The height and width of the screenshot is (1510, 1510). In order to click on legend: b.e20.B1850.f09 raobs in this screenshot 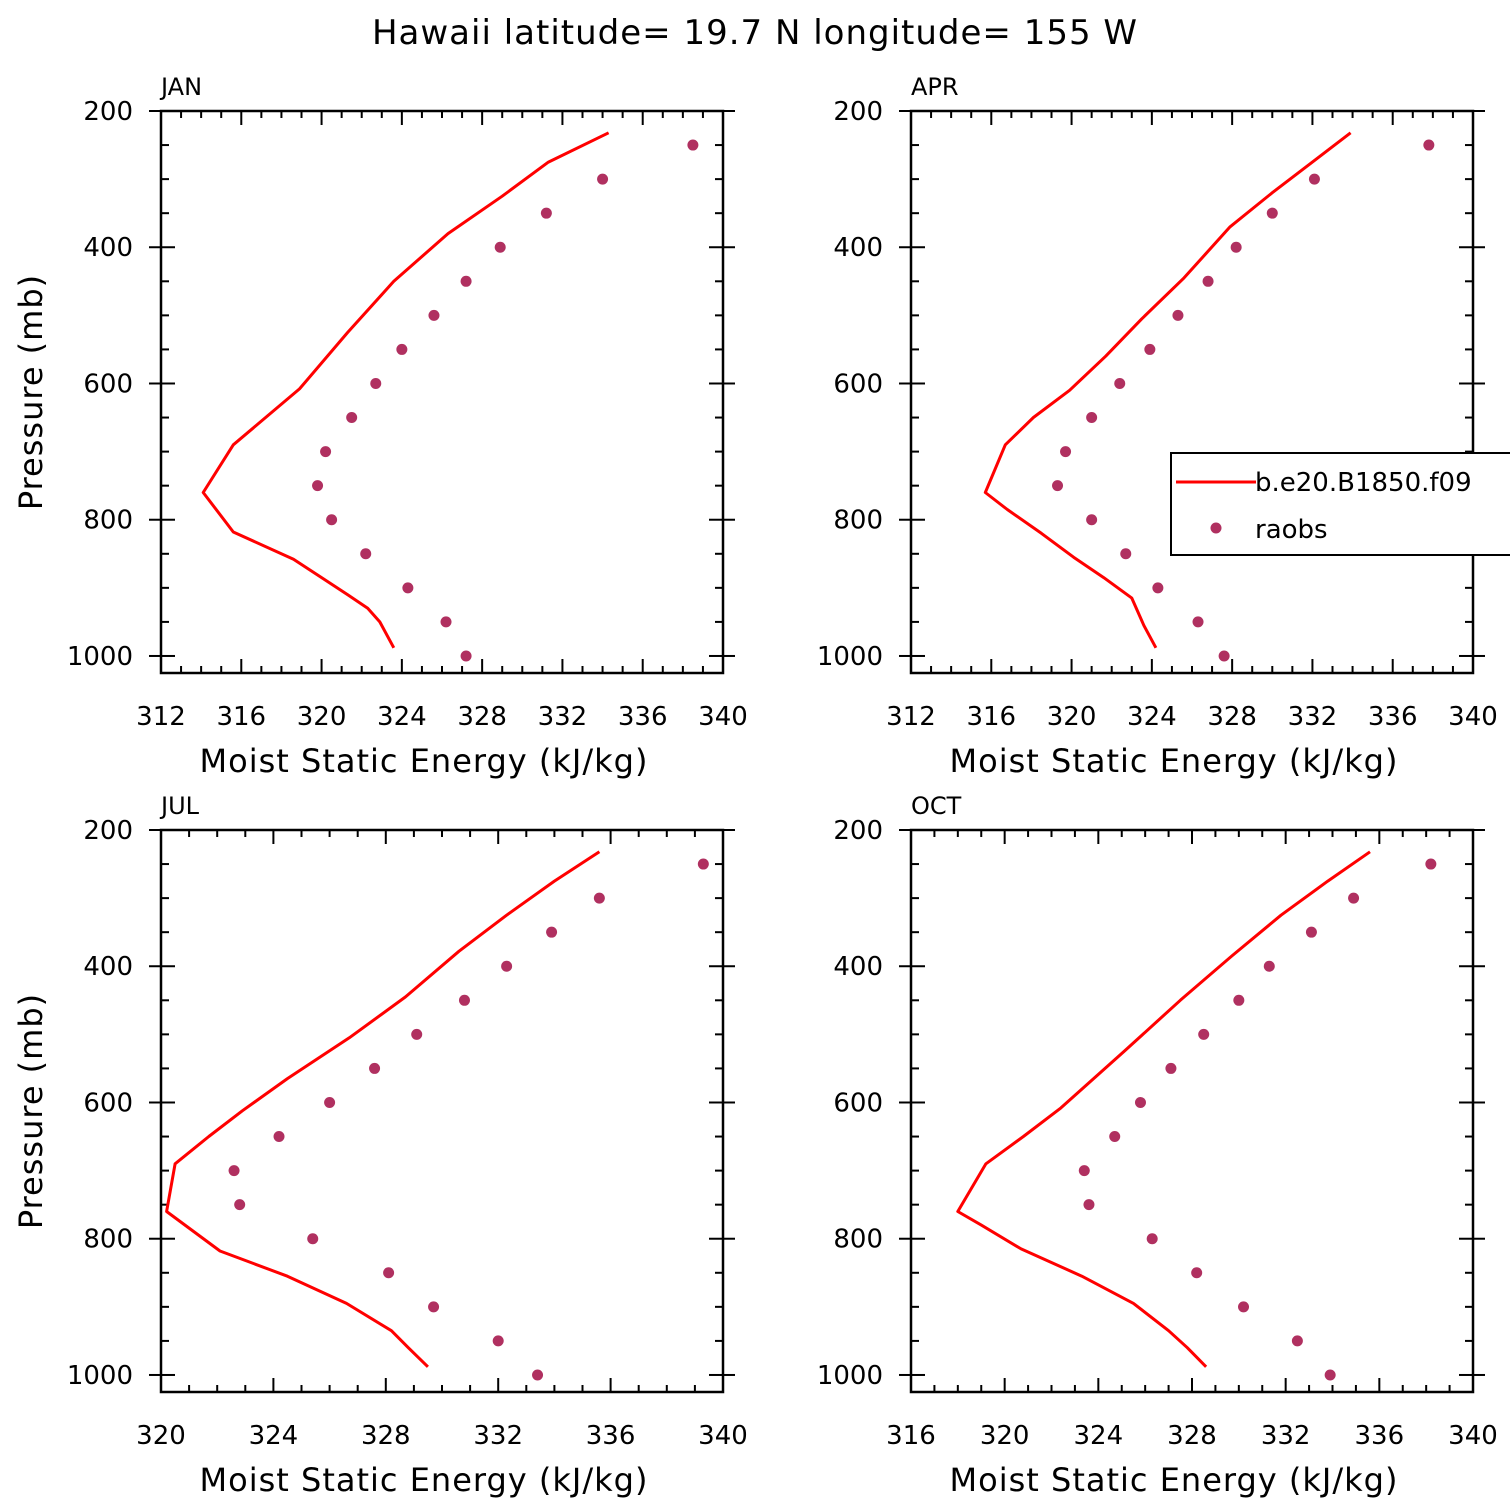, I will do `click(1340, 504)`.